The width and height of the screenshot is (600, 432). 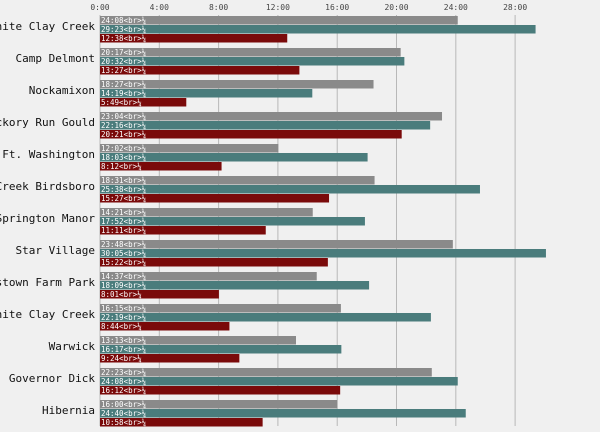 What do you see at coordinates (55, 58) in the screenshot?
I see `category-label: Camp Delmont` at bounding box center [55, 58].